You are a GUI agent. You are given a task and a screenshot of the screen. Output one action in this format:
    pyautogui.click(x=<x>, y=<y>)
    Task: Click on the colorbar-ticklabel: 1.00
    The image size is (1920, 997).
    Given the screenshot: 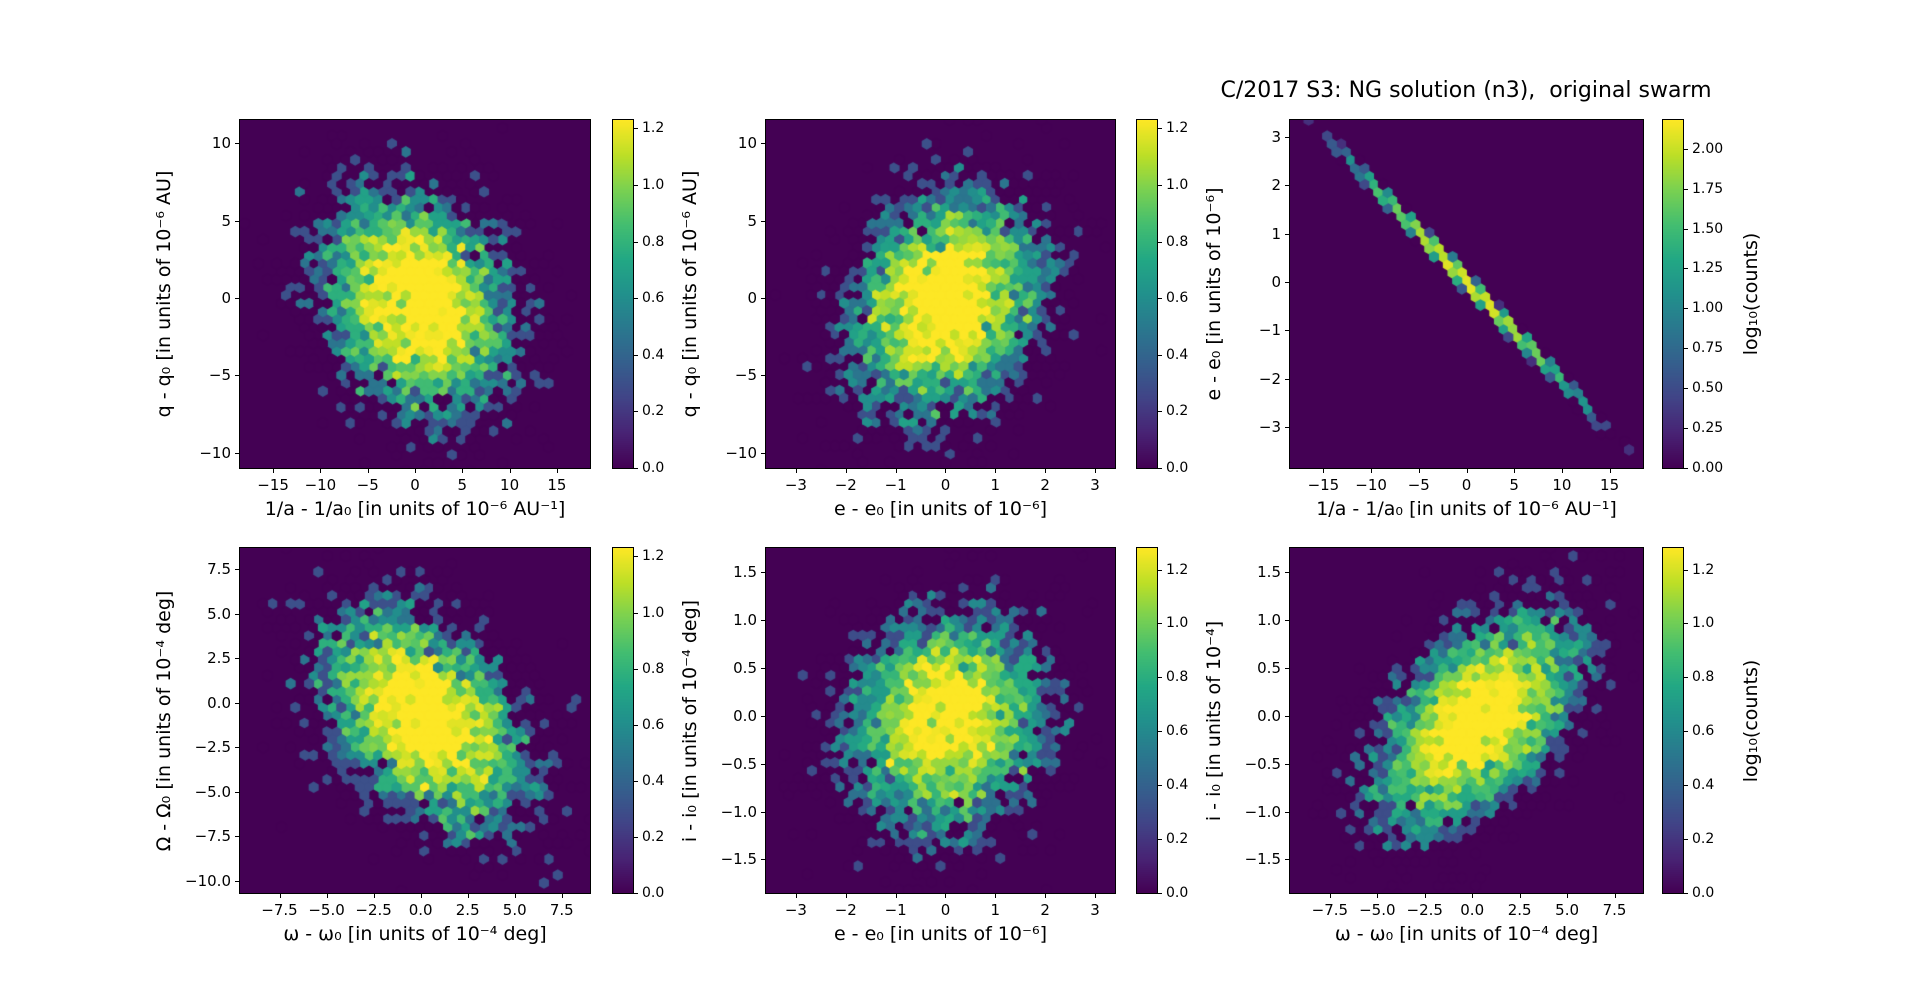 What is the action you would take?
    pyautogui.click(x=1708, y=308)
    